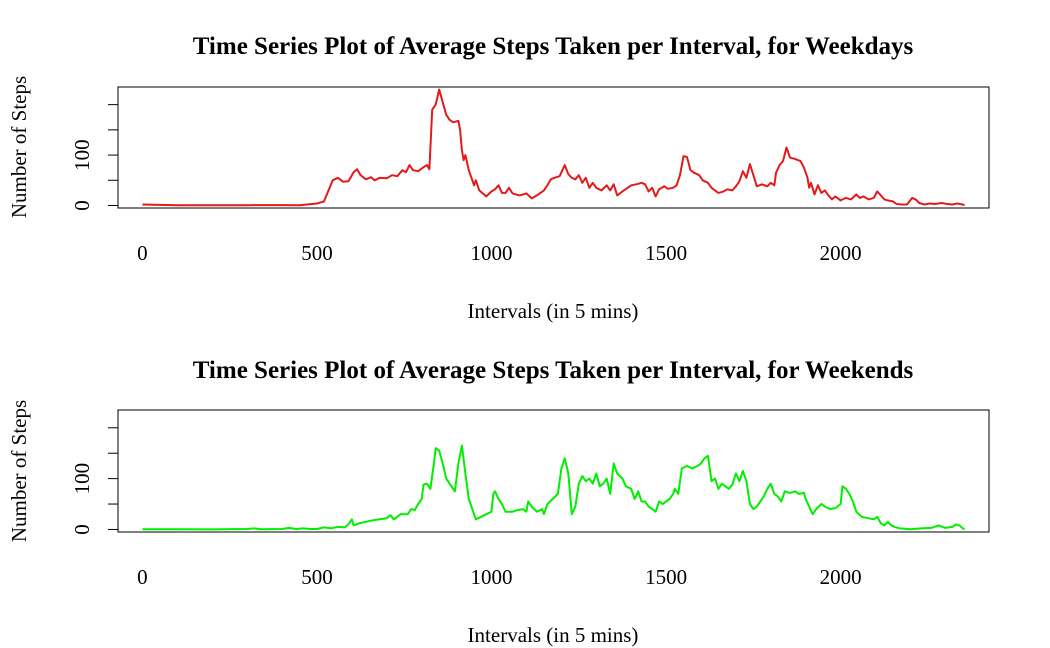  What do you see at coordinates (553, 487) in the screenshot?
I see `weekend-steps-line` at bounding box center [553, 487].